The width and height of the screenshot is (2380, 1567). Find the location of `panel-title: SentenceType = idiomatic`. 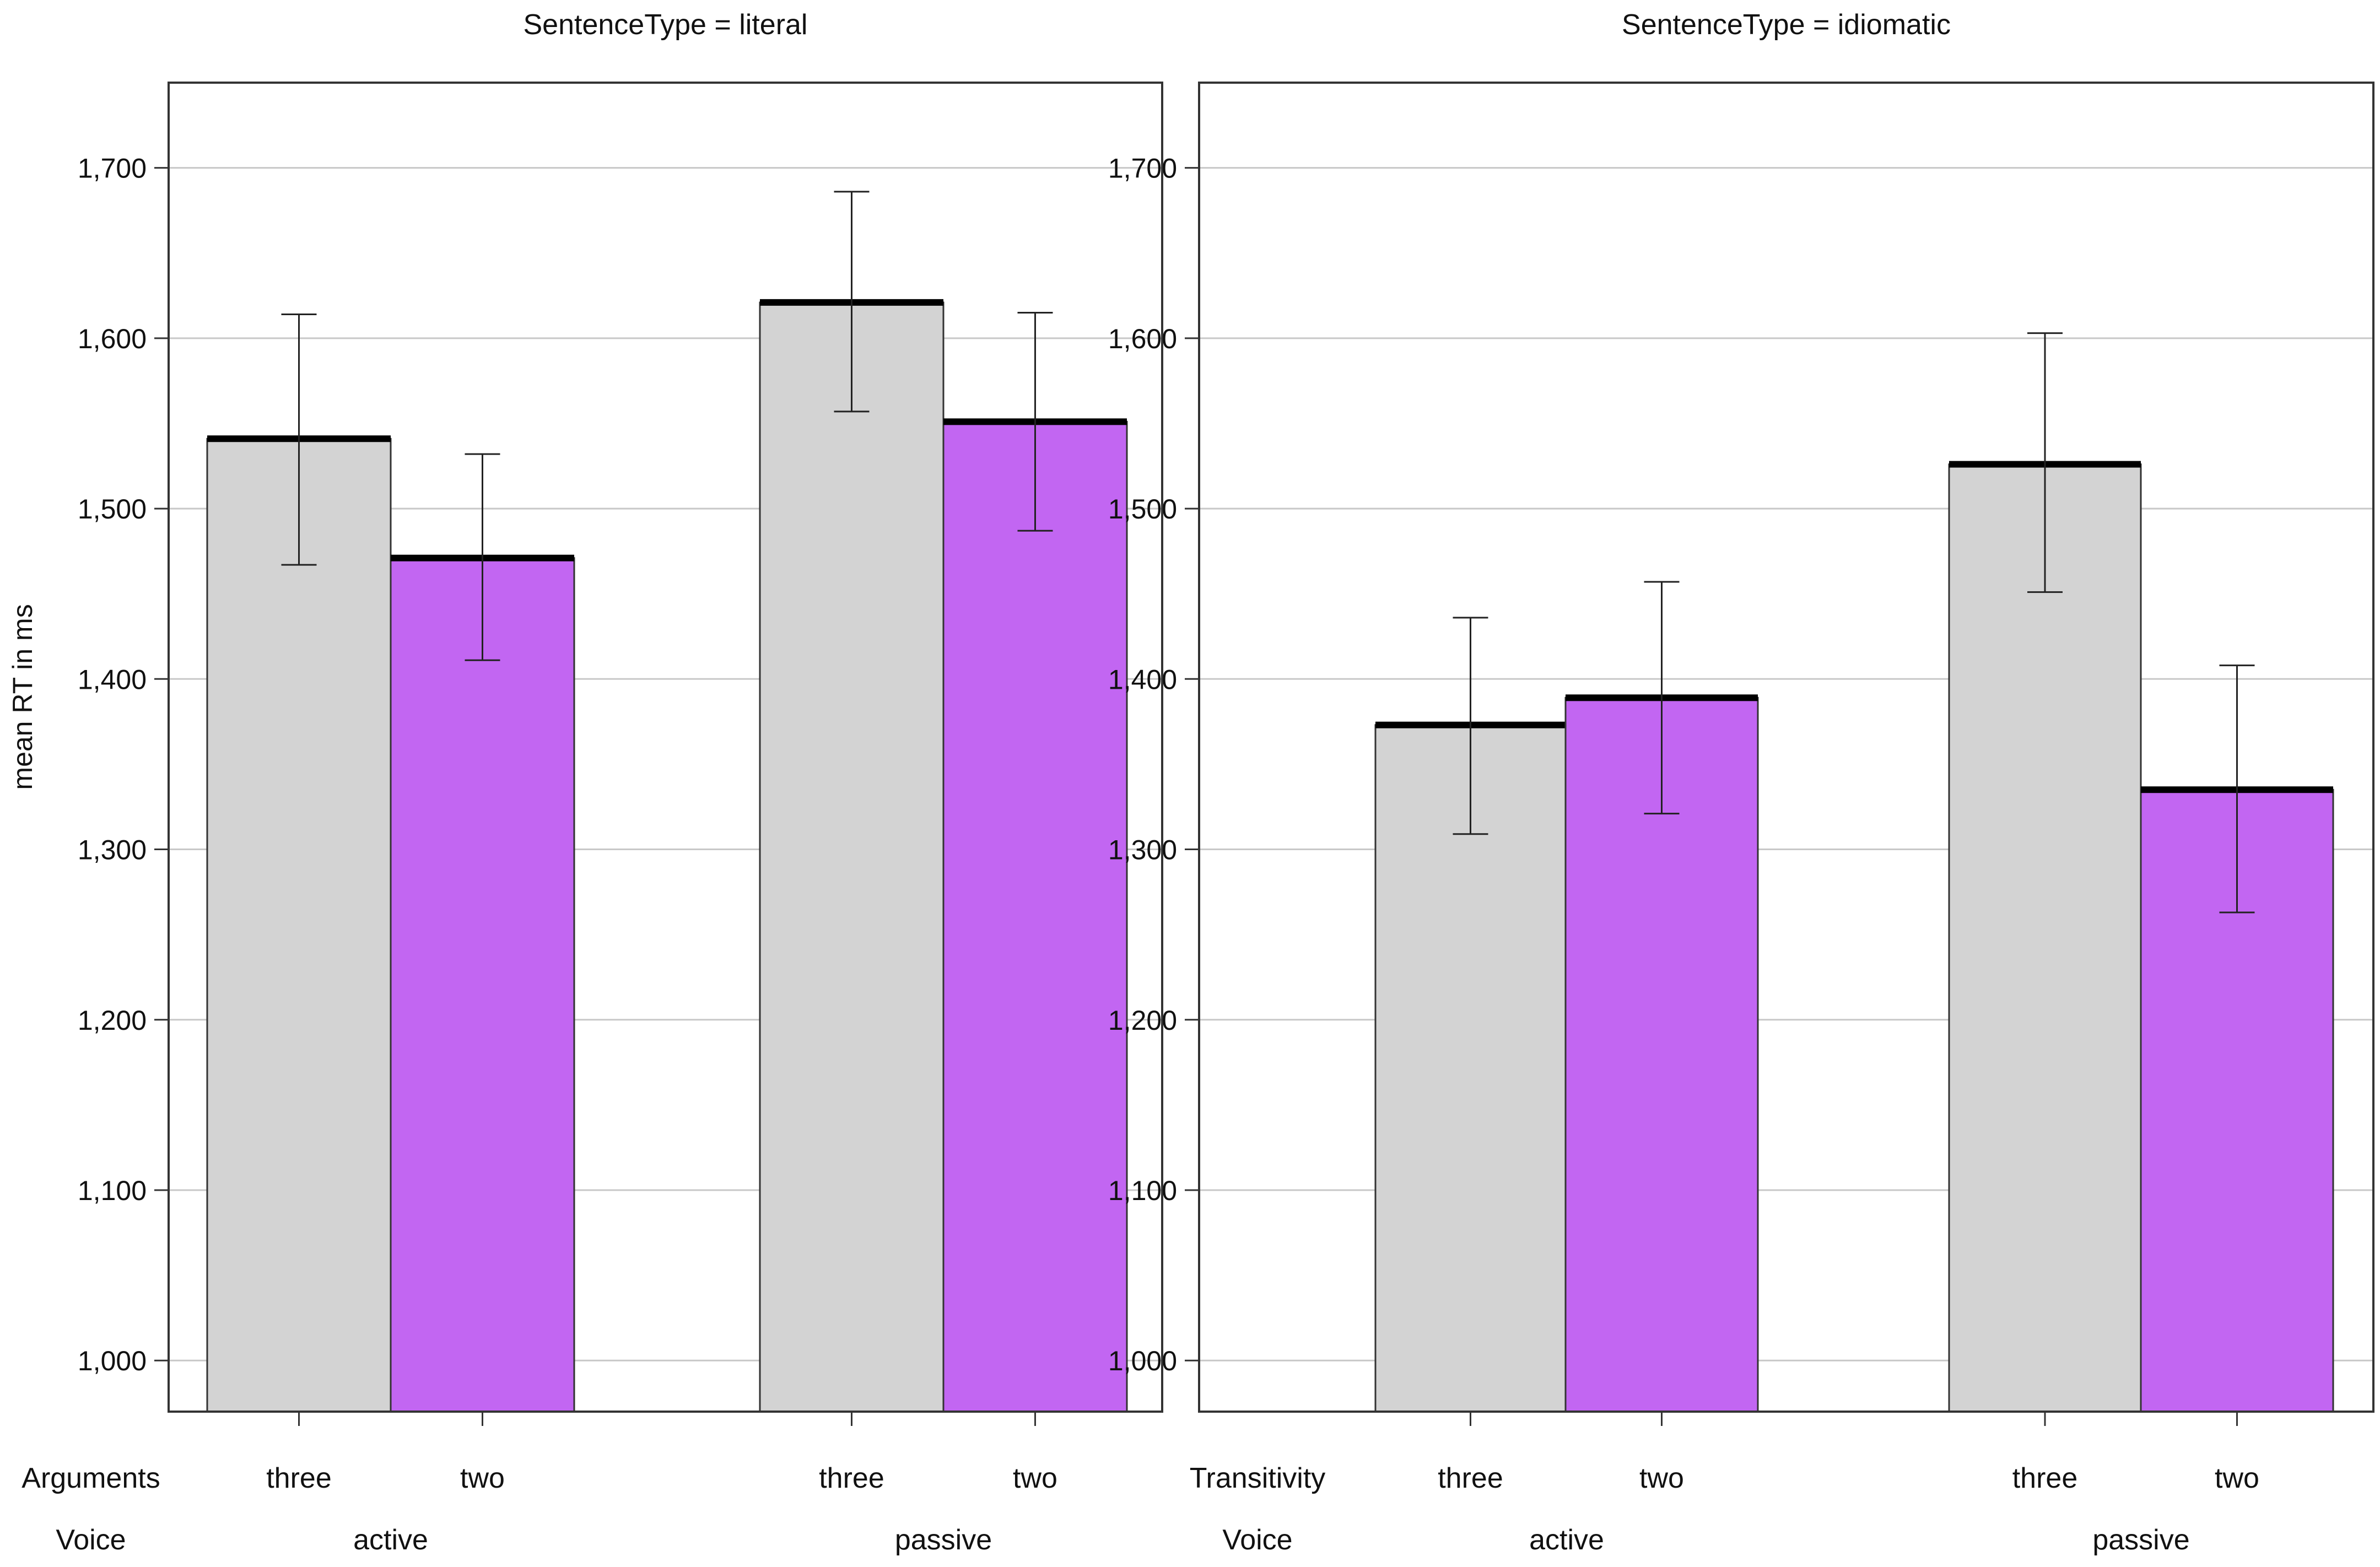

panel-title: SentenceType = idiomatic is located at coordinates (1787, 25).